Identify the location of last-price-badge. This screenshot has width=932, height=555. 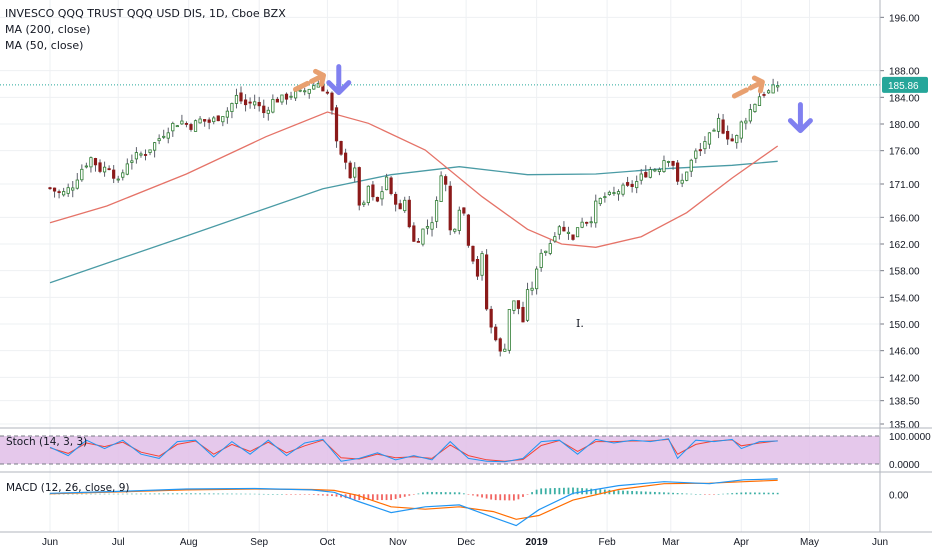
(905, 84).